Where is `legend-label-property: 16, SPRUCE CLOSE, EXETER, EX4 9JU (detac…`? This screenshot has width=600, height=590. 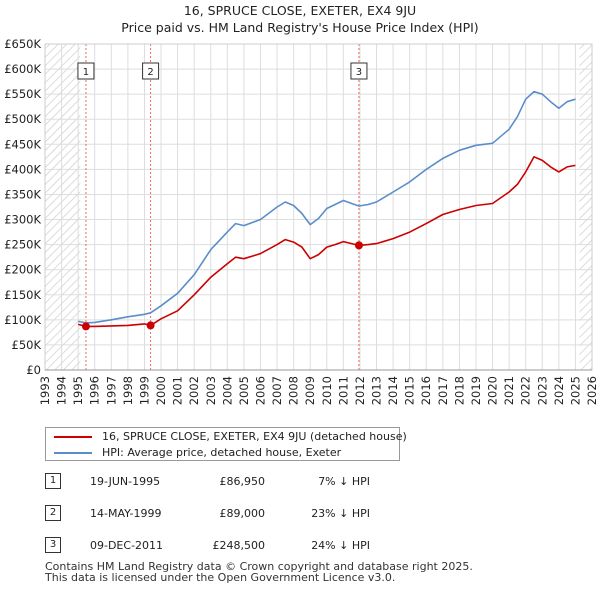 legend-label-property: 16, SPRUCE CLOSE, EXETER, EX4 9JU (detac… is located at coordinates (254, 436).